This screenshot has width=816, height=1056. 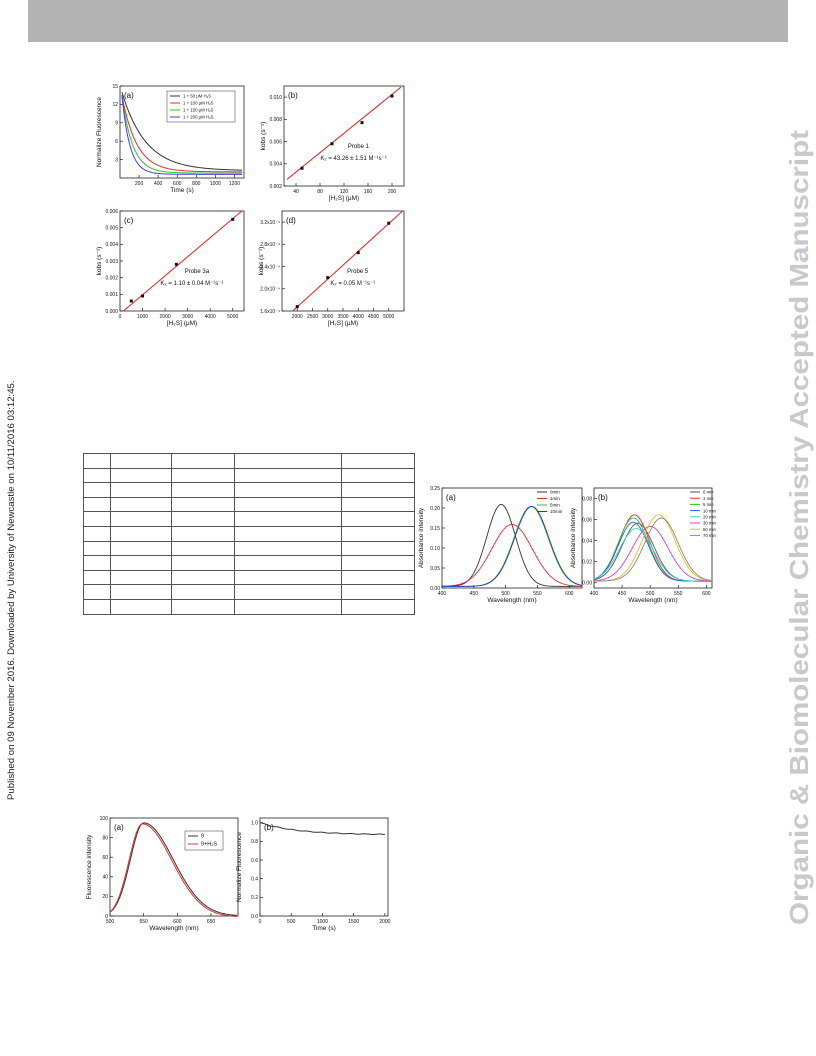 What do you see at coordinates (587, 499) in the screenshot?
I see `y-tick-label: 0.08` at bounding box center [587, 499].